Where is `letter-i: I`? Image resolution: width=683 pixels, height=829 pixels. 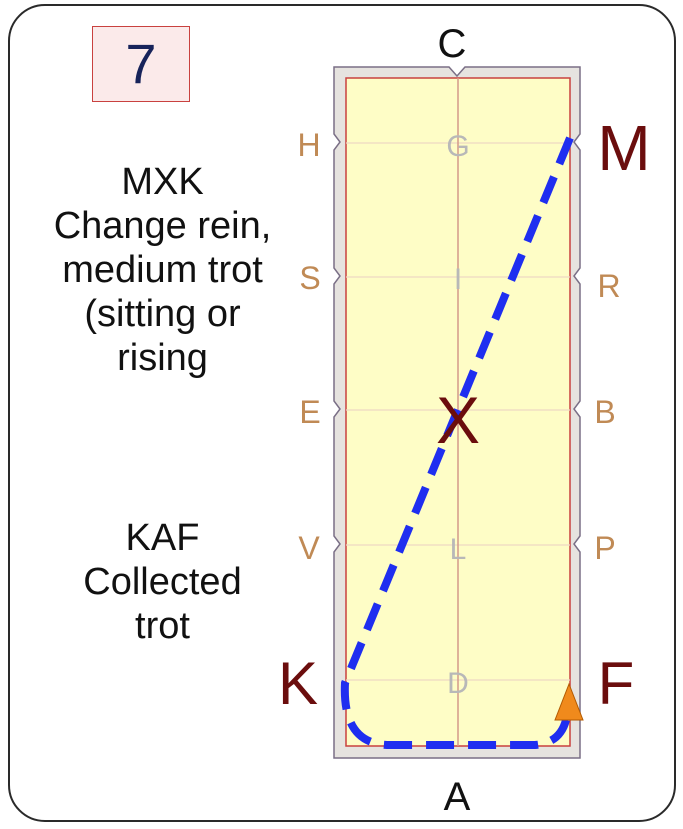
letter-i: I is located at coordinates (458, 279).